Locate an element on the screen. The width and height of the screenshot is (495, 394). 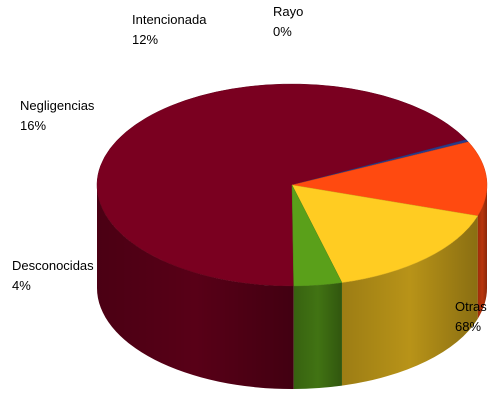
label-pct-otras: 68% is located at coordinates (468, 326).